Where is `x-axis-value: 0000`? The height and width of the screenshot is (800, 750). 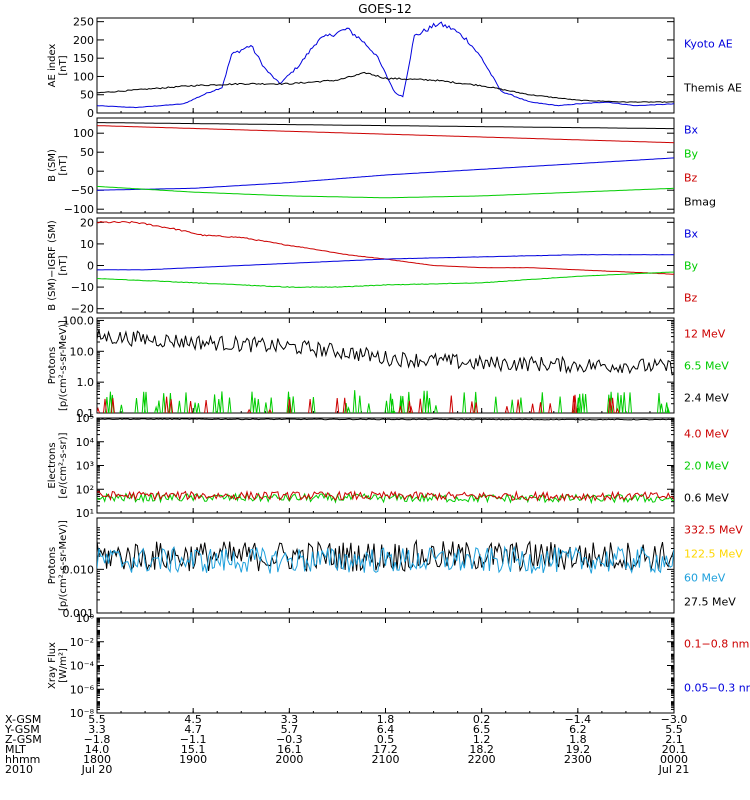 x-axis-value: 0000 is located at coordinates (674, 759).